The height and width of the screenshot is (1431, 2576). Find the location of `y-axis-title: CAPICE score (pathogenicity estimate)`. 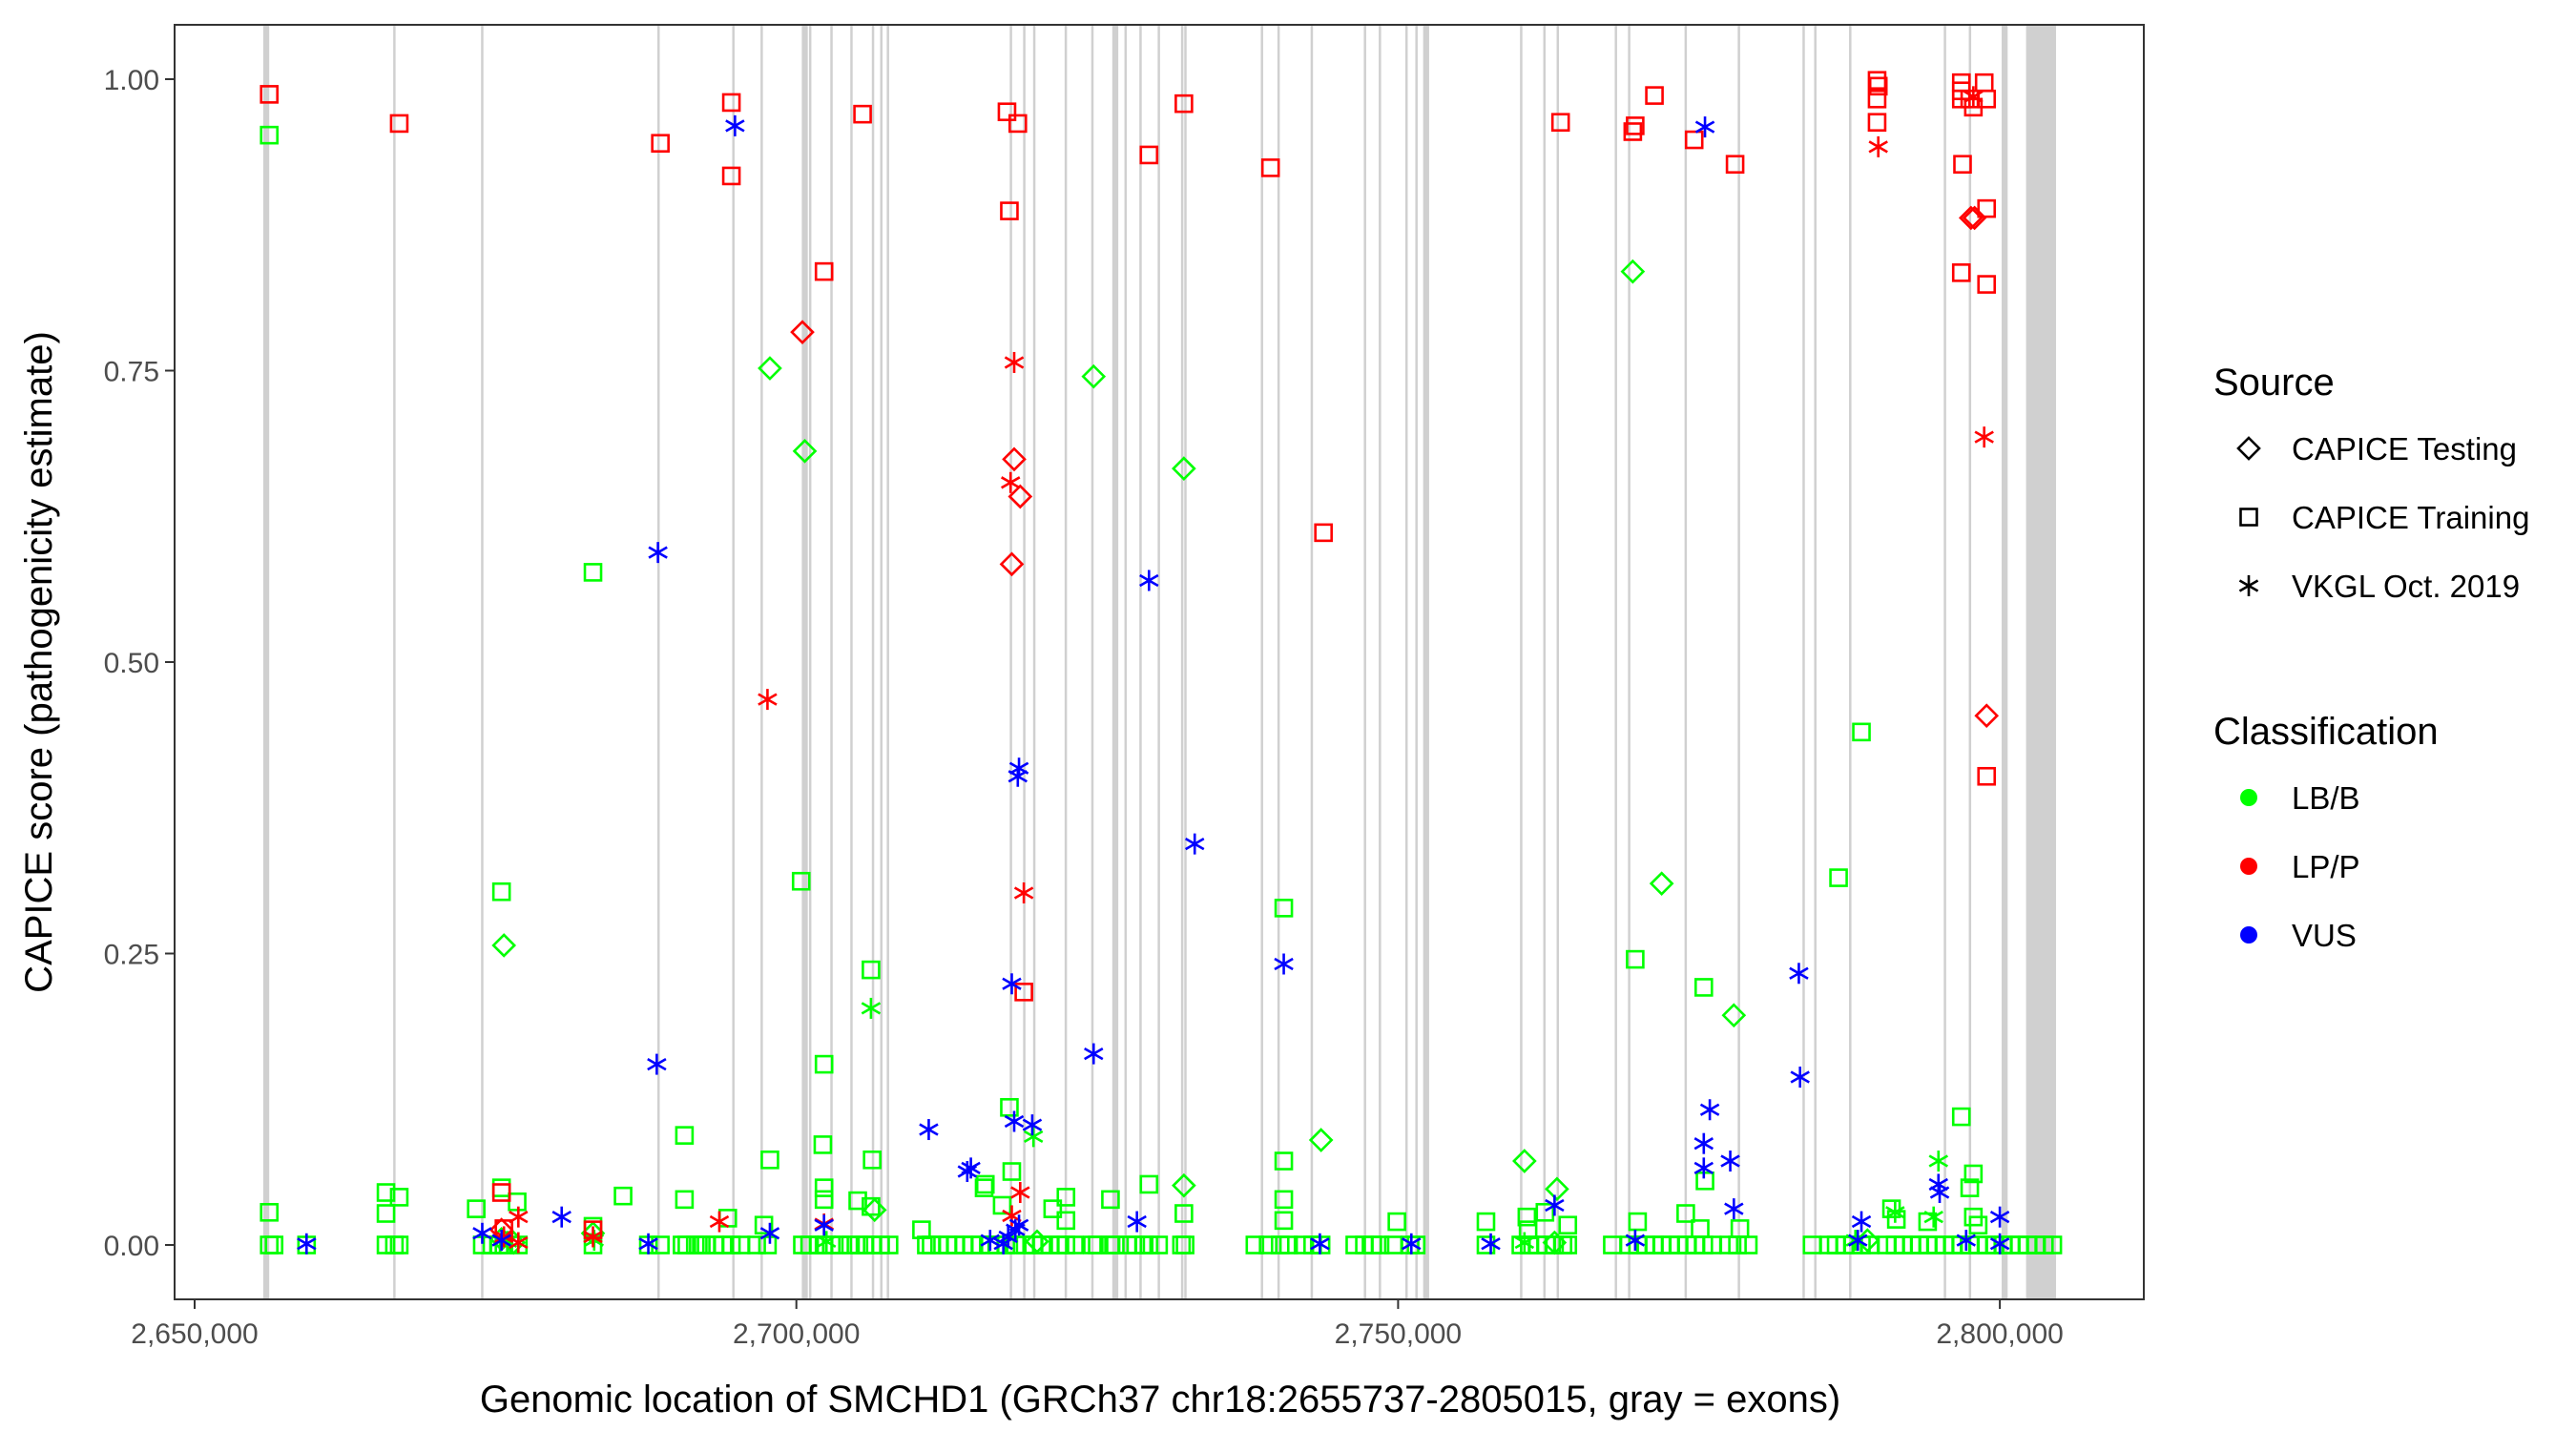

y-axis-title: CAPICE score (pathogenicity estimate) is located at coordinates (39, 662).